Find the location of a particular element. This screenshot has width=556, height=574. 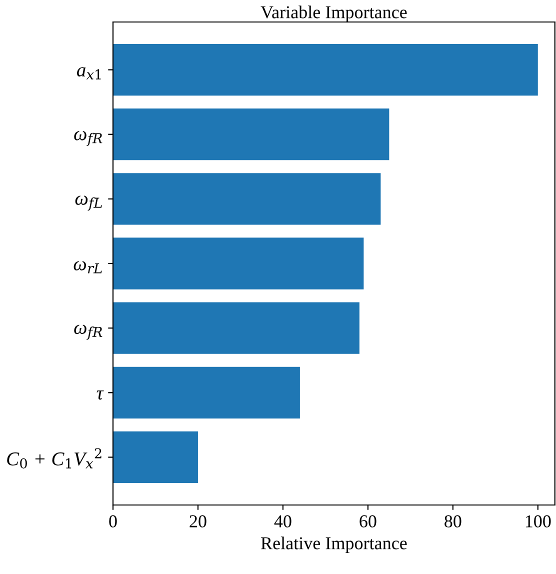

chart-title: Variable Importance is located at coordinates (333, 14).